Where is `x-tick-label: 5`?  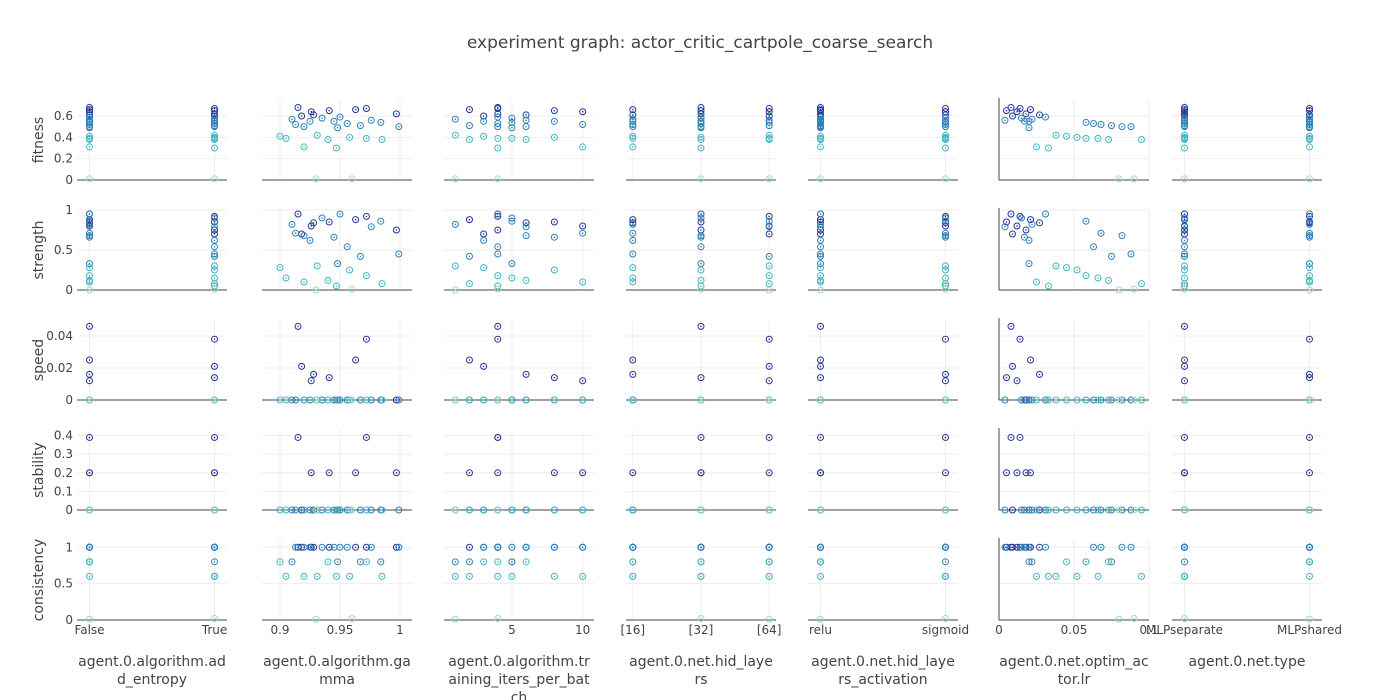
x-tick-label: 5 is located at coordinates (512, 630).